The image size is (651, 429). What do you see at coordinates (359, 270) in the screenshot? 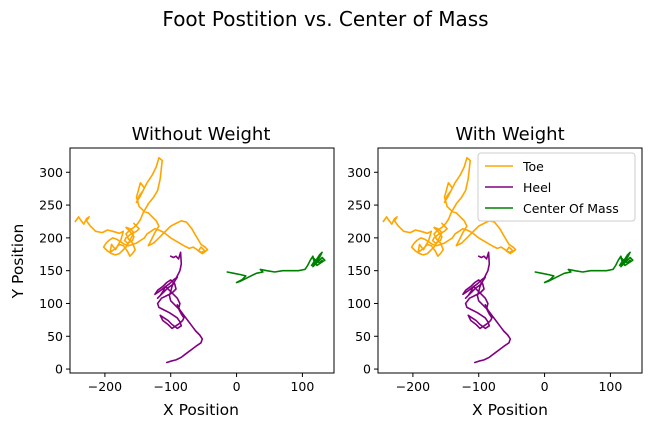
I see `y-tick-label-right: 150` at bounding box center [359, 270].